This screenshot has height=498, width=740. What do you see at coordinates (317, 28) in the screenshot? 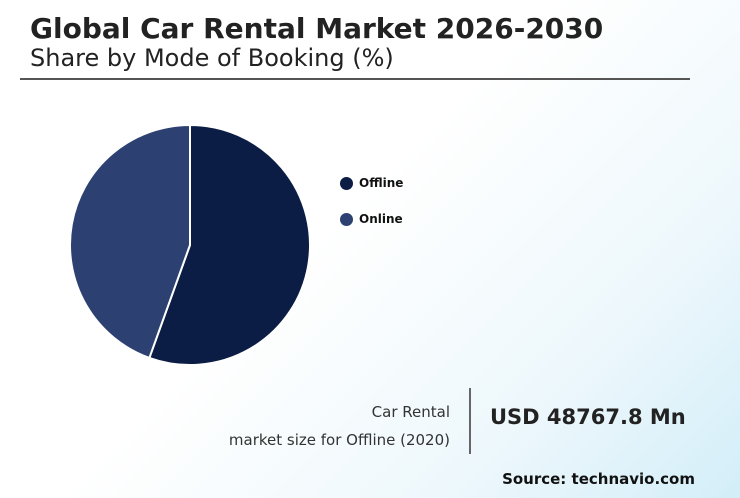
I see `page-title: Global Car Rental Market 2026-2030` at bounding box center [317, 28].